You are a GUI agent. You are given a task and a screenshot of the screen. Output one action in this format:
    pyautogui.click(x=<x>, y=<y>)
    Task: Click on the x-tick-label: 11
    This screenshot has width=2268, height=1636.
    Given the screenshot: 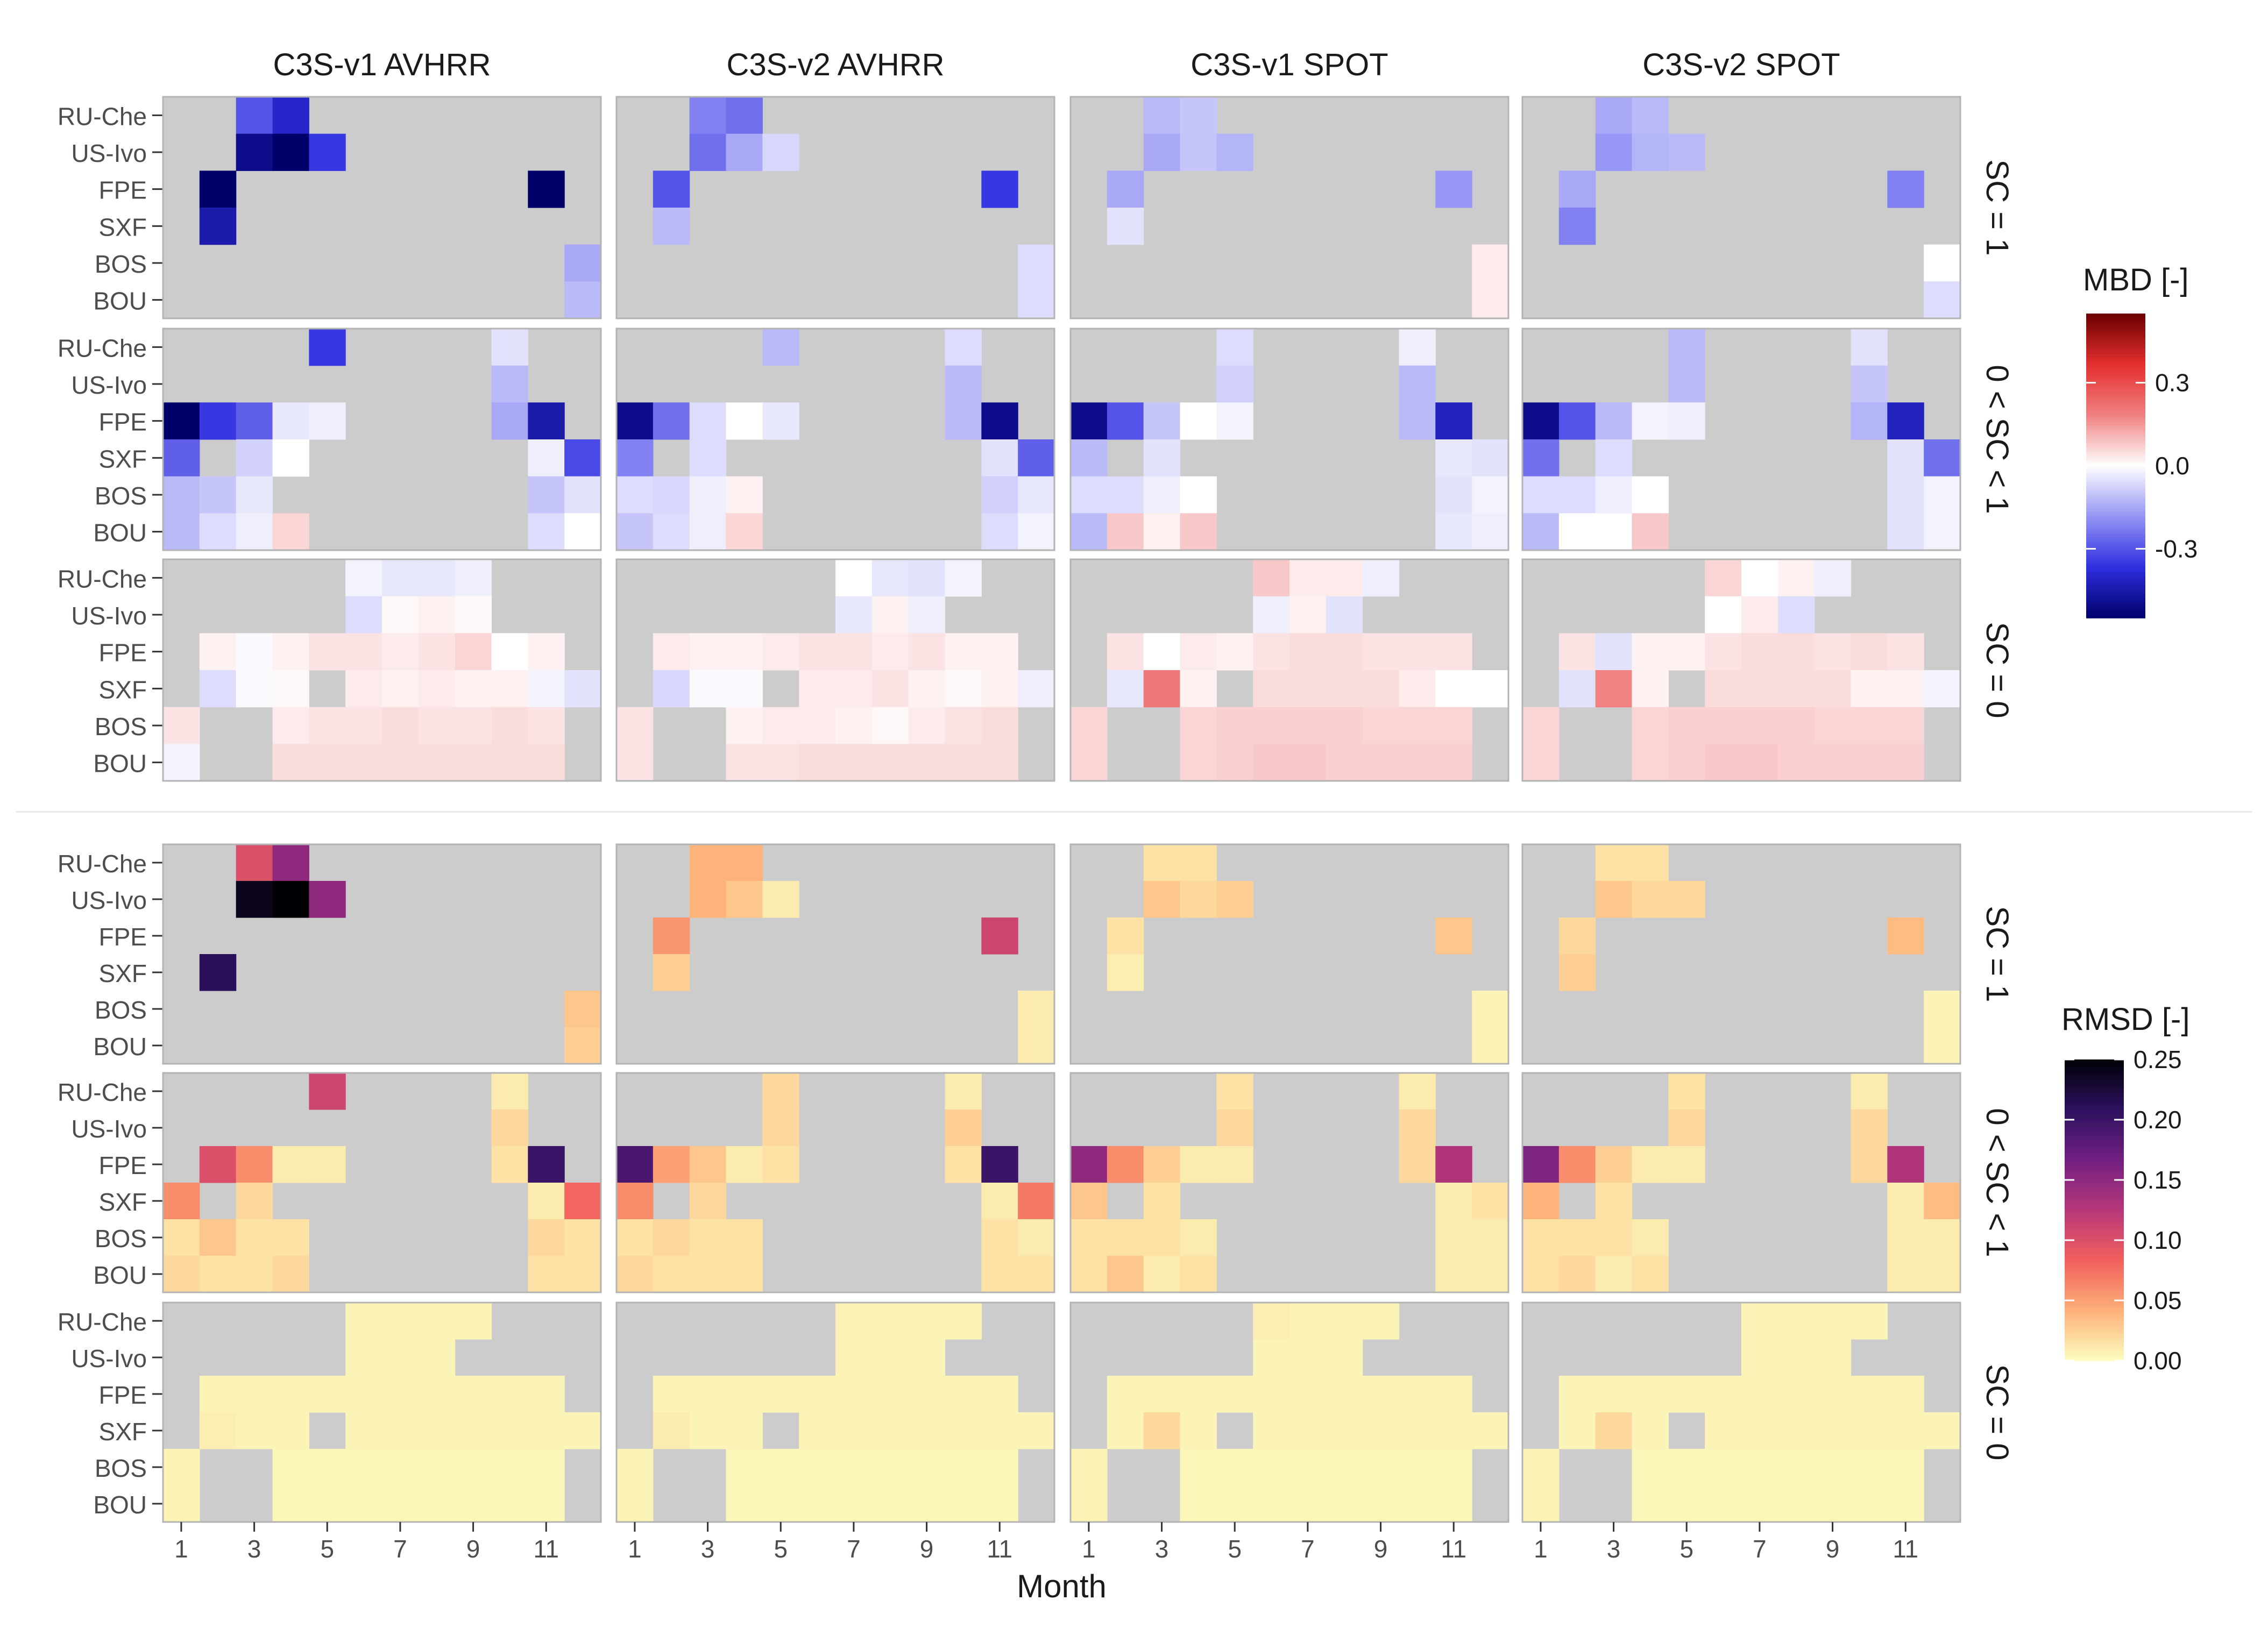 What is the action you would take?
    pyautogui.click(x=1905, y=1549)
    